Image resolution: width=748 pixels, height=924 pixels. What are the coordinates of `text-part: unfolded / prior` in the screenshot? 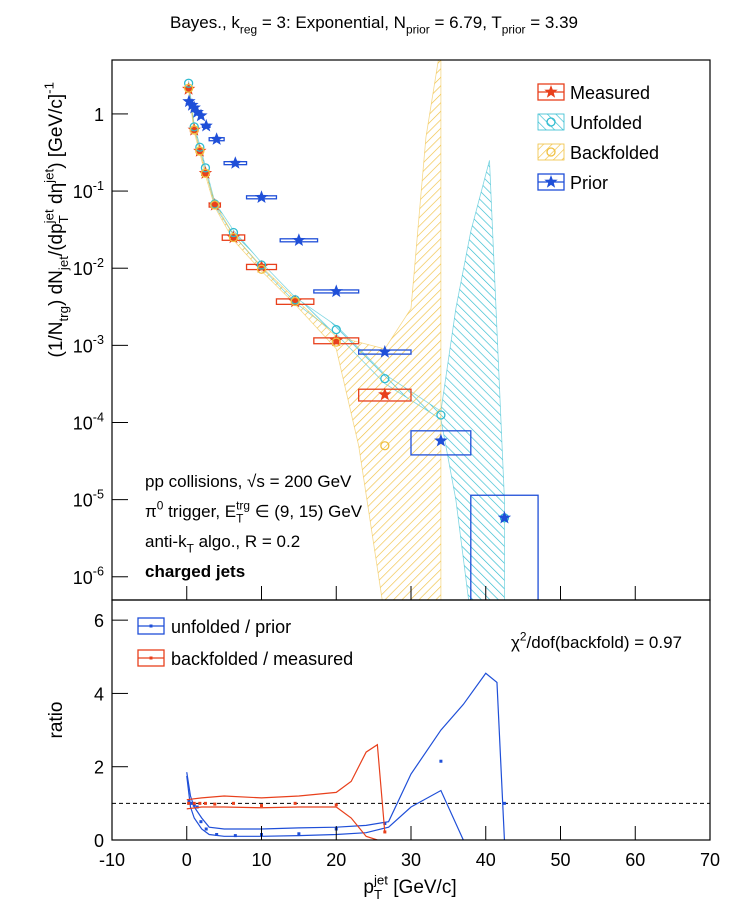 It's located at (231, 627).